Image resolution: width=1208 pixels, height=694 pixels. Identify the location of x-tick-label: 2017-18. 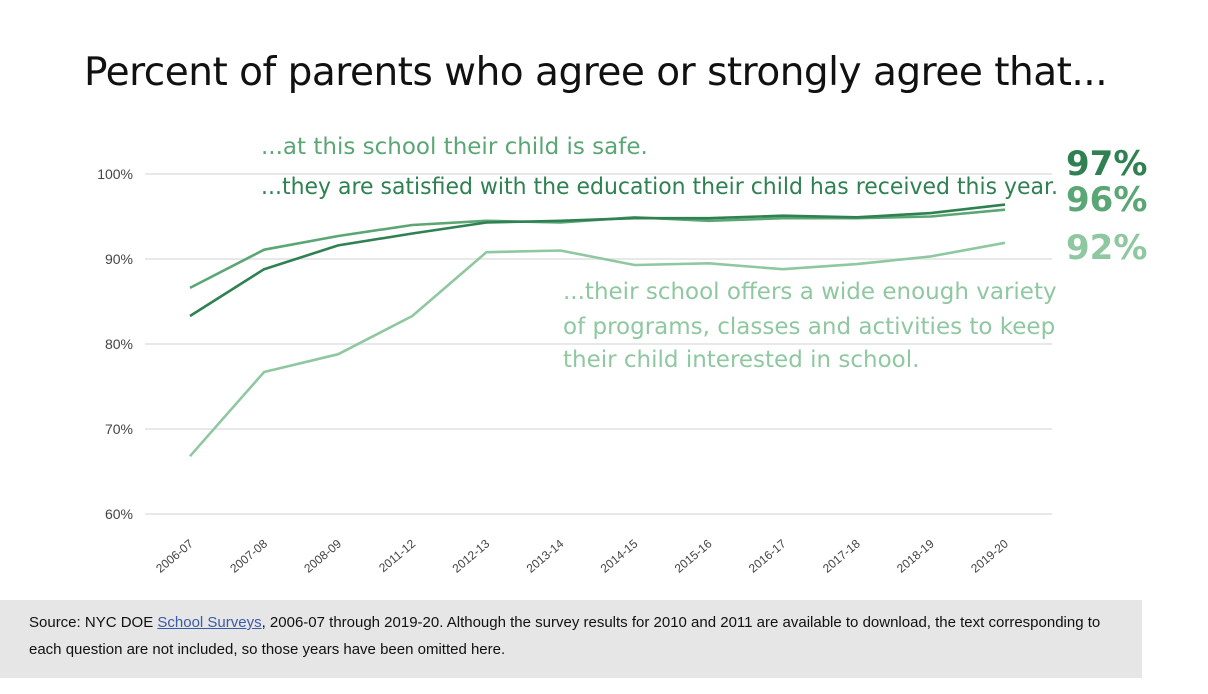
(841, 555).